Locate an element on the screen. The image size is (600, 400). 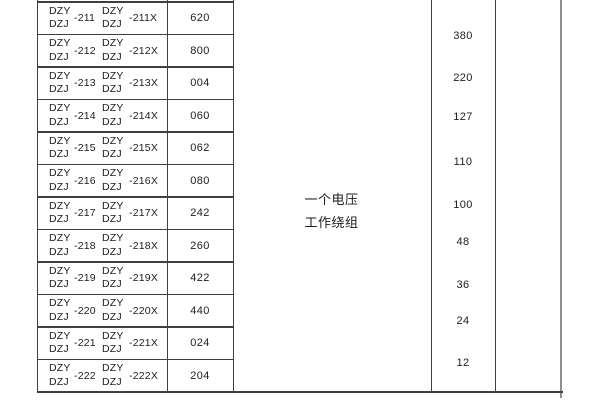
voltage-value: 380 is located at coordinates (463, 35).